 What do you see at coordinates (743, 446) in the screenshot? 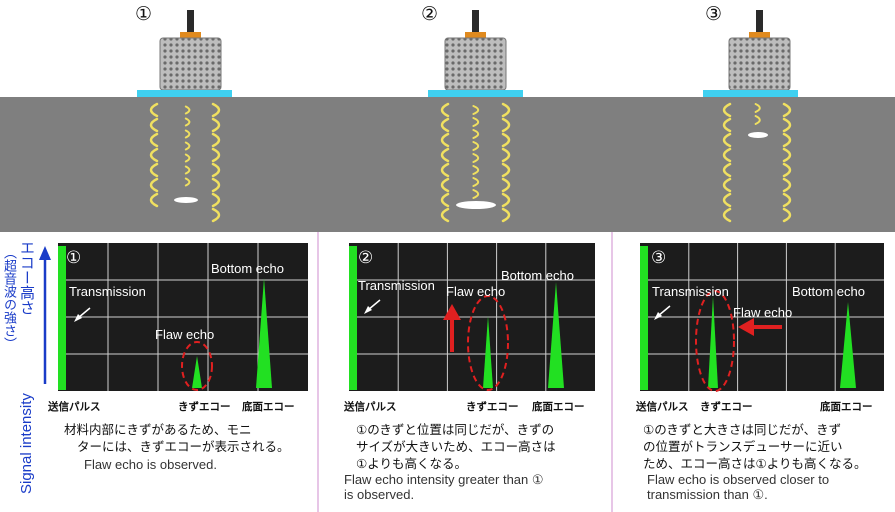
I see `description-jp-line: の位置がトランスデューサーに近い` at bounding box center [743, 446].